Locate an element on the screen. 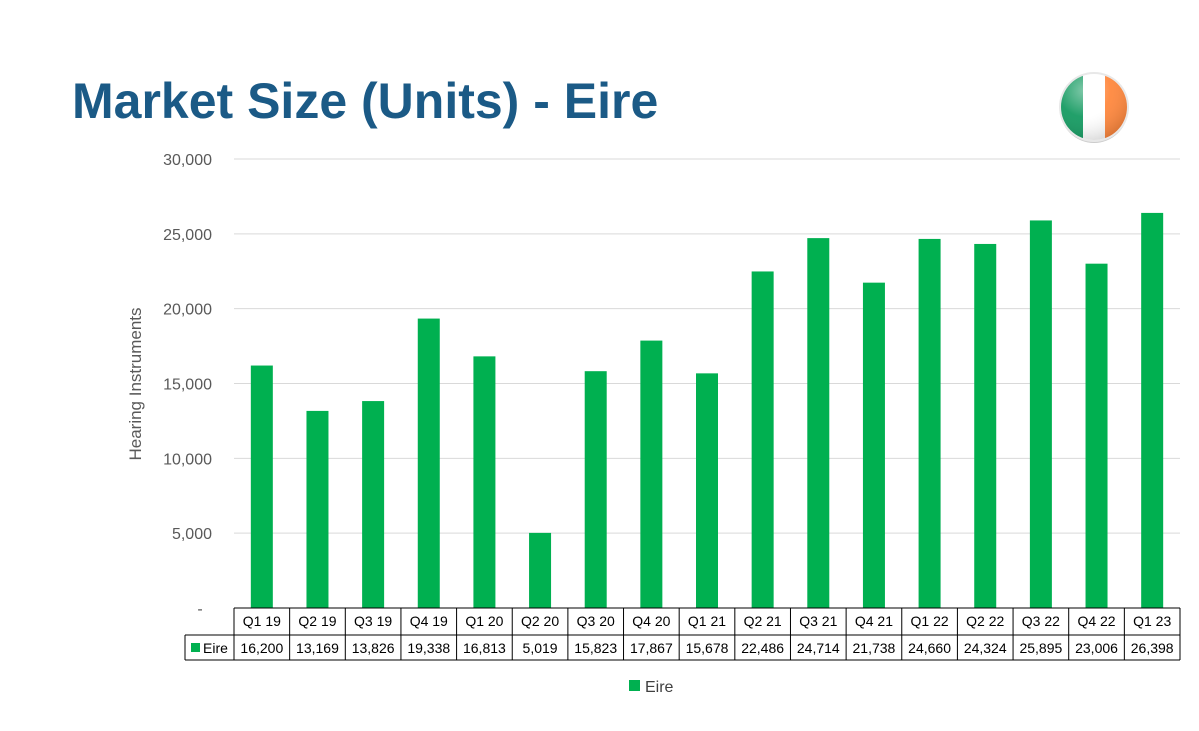 Image resolution: width=1199 pixels, height=731 pixels. x-tick-label: Q2 21 is located at coordinates (763, 621).